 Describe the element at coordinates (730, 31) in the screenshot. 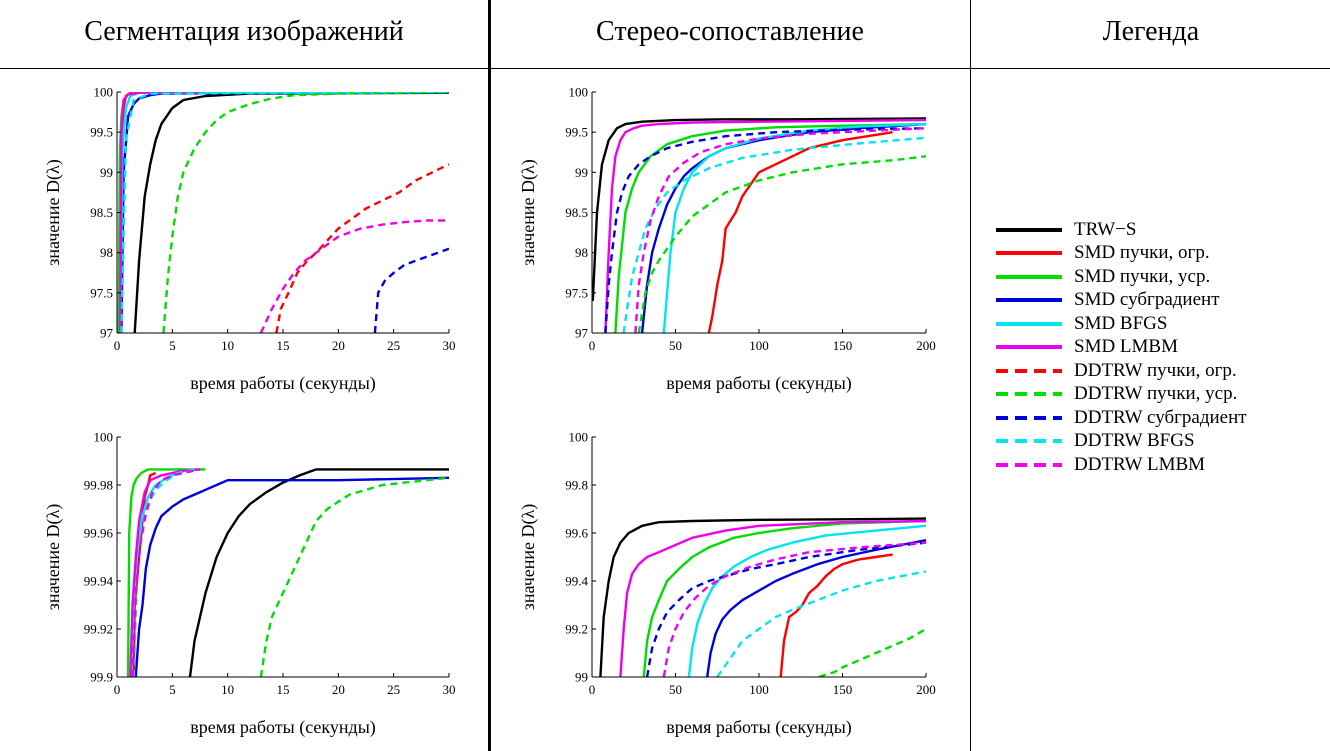

I see `header-stereo: Стерео-сопоставление` at that location.